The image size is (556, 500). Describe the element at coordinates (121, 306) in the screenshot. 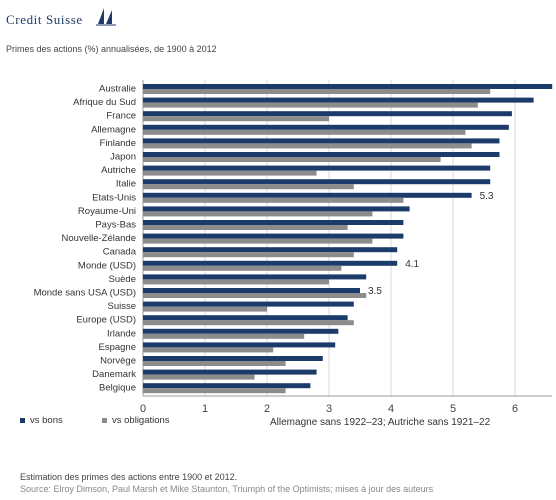

I see `category-label: Suisse` at that location.